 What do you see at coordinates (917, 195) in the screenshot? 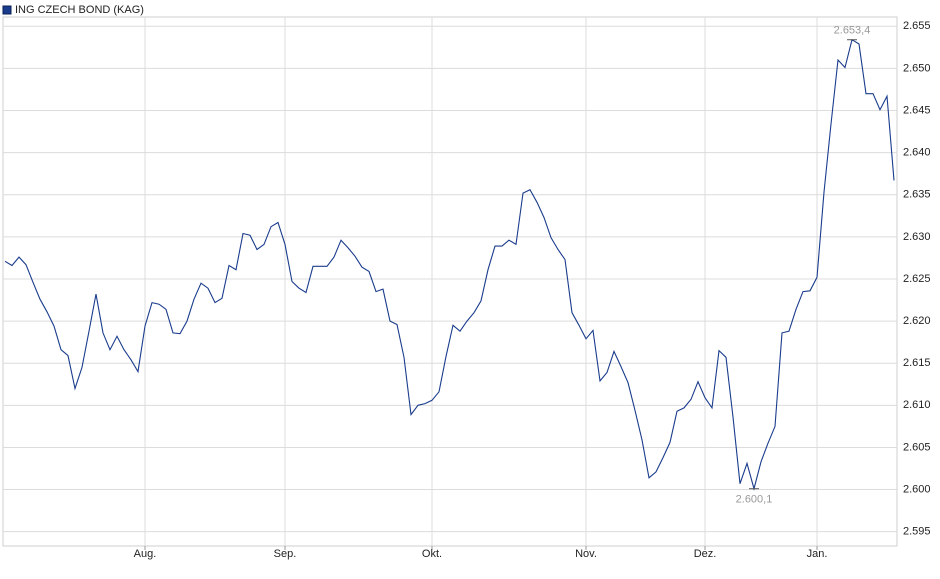
I see `y-tick-label: 2.635` at bounding box center [917, 195].